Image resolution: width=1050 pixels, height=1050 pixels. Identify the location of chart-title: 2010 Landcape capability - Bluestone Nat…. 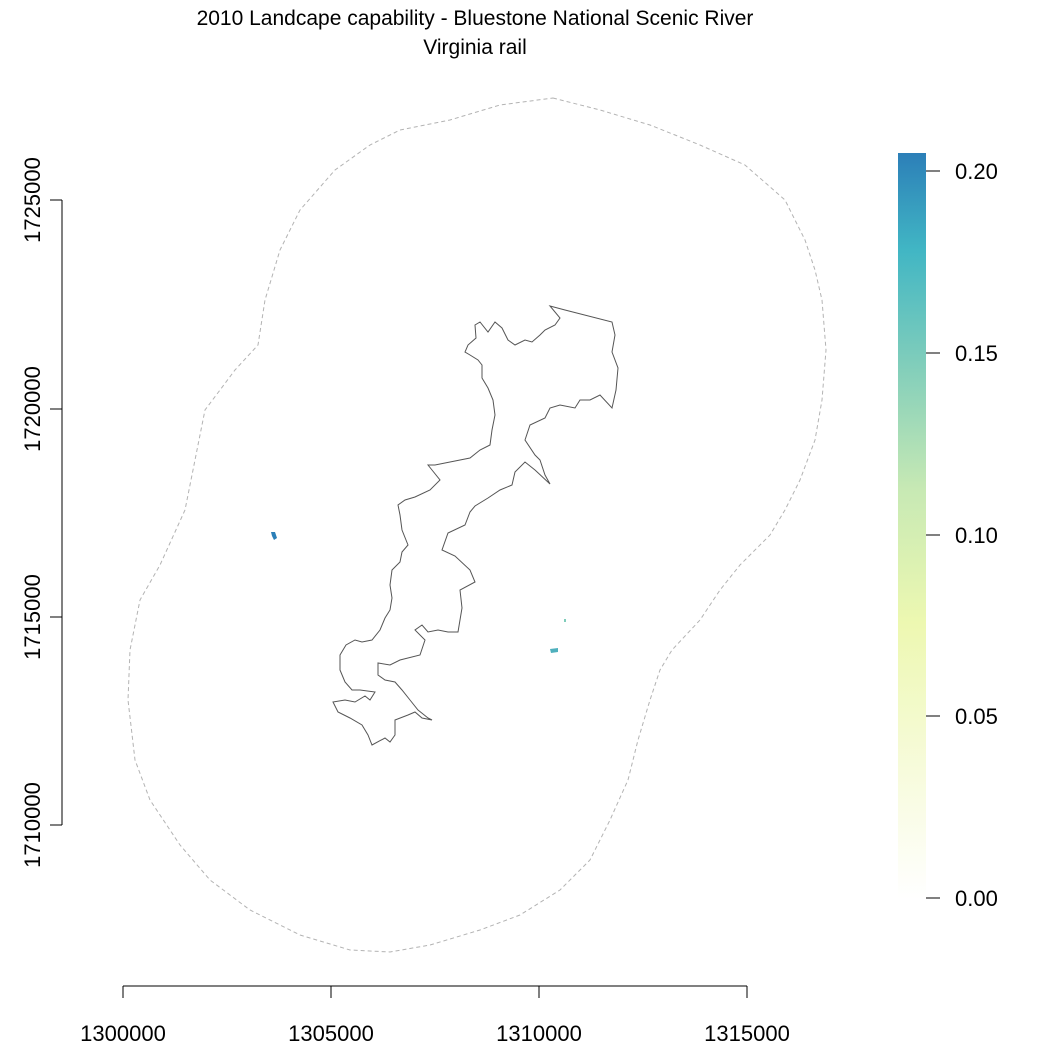
(475, 18).